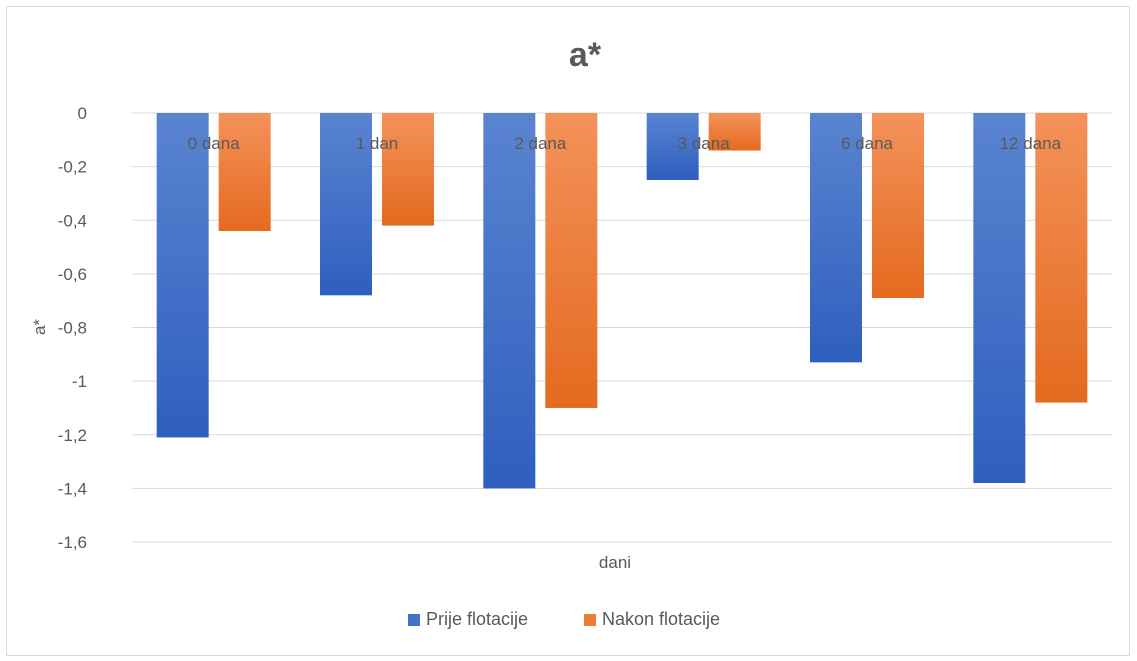  What do you see at coordinates (1031, 143) in the screenshot?
I see `category-label: 12 dana` at bounding box center [1031, 143].